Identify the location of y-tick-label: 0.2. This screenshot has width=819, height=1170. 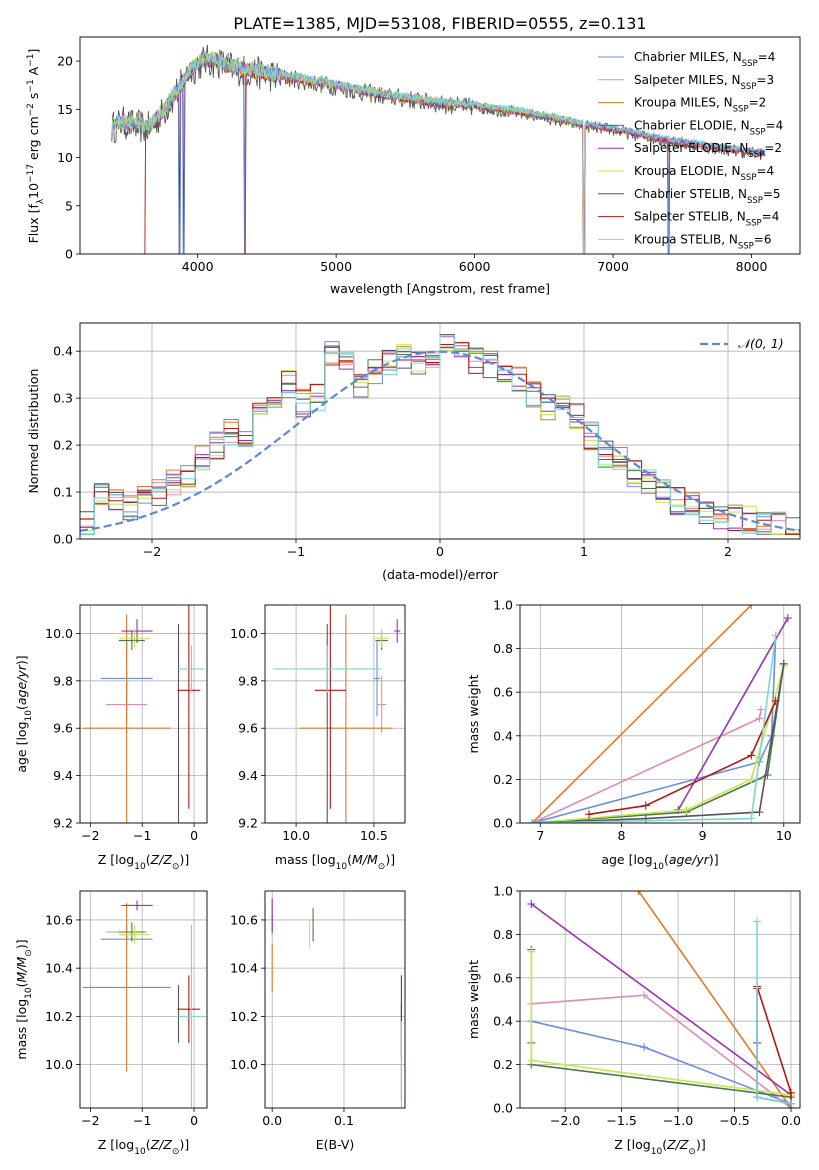
(503, 779).